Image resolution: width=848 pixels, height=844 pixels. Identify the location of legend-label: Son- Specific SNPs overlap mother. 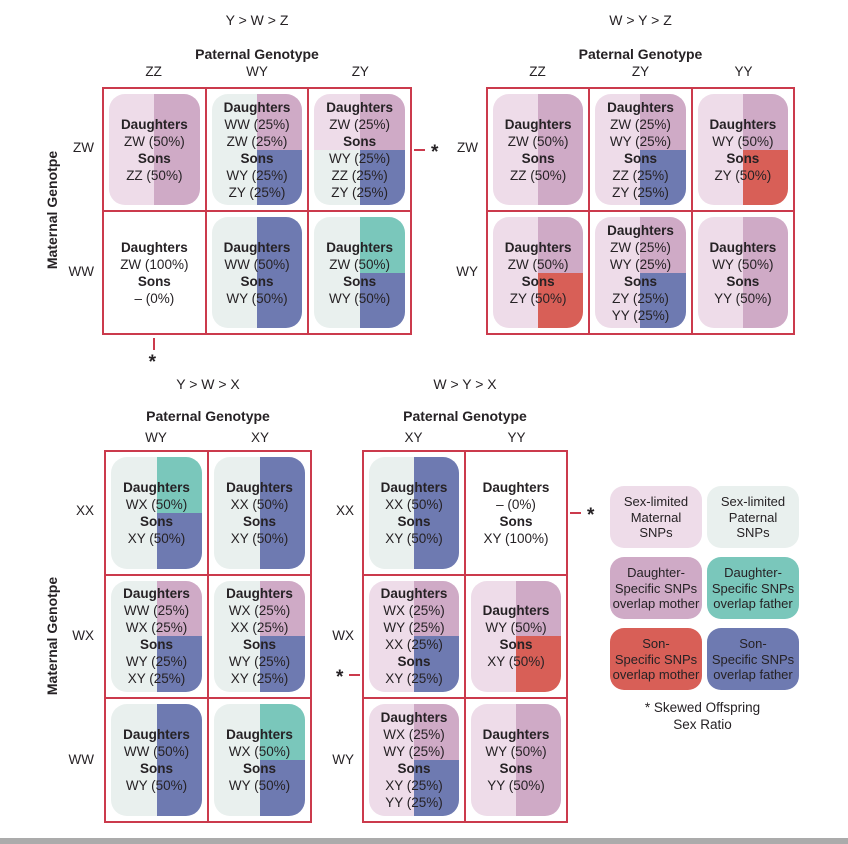
(656, 658).